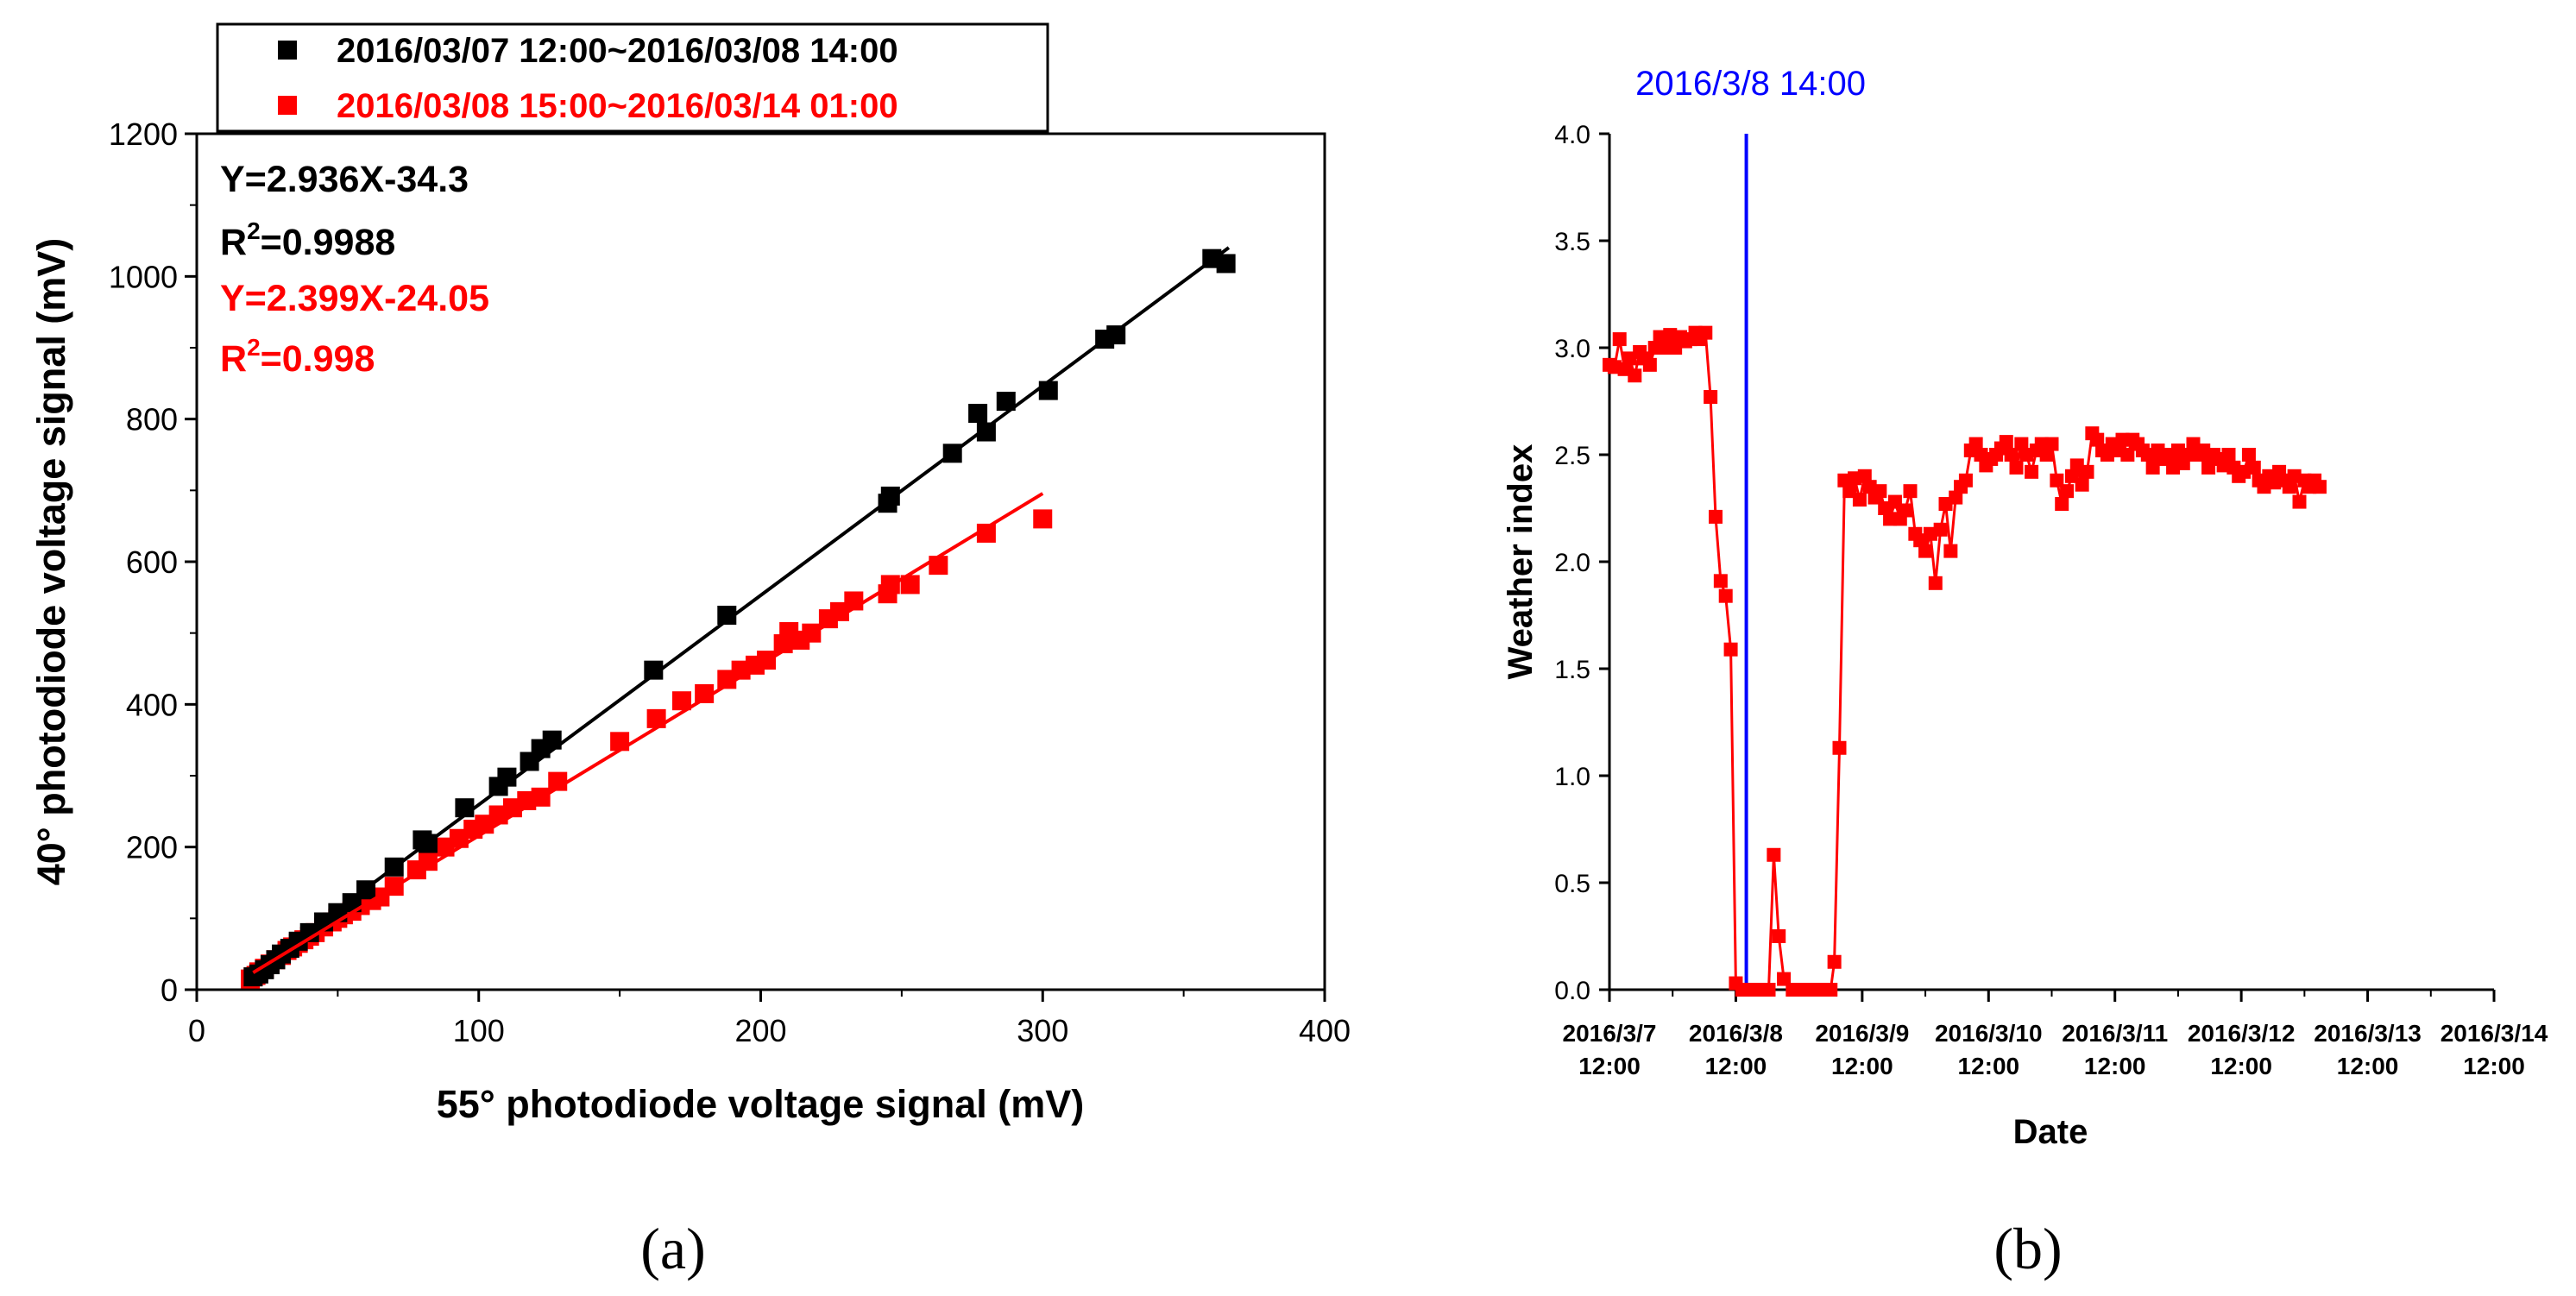 This screenshot has height=1296, width=2576. I want to click on x-tick-label: 400, so click(1325, 1030).